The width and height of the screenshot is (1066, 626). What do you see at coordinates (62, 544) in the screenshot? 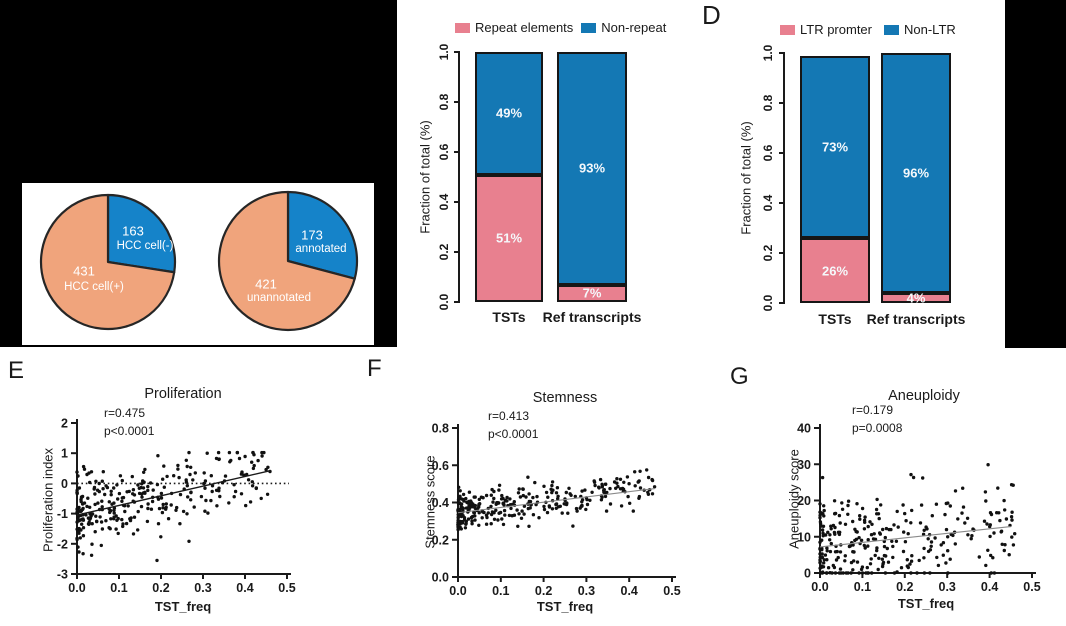
I see `y-tick-label: -2` at bounding box center [62, 544].